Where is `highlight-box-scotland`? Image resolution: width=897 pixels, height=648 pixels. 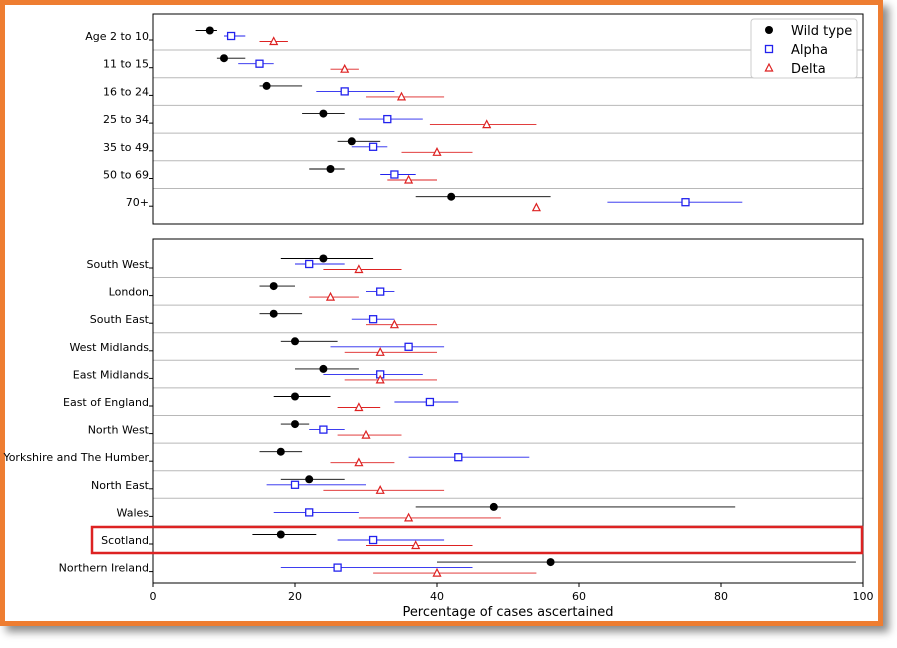
highlight-box-scotland is located at coordinates (477, 540).